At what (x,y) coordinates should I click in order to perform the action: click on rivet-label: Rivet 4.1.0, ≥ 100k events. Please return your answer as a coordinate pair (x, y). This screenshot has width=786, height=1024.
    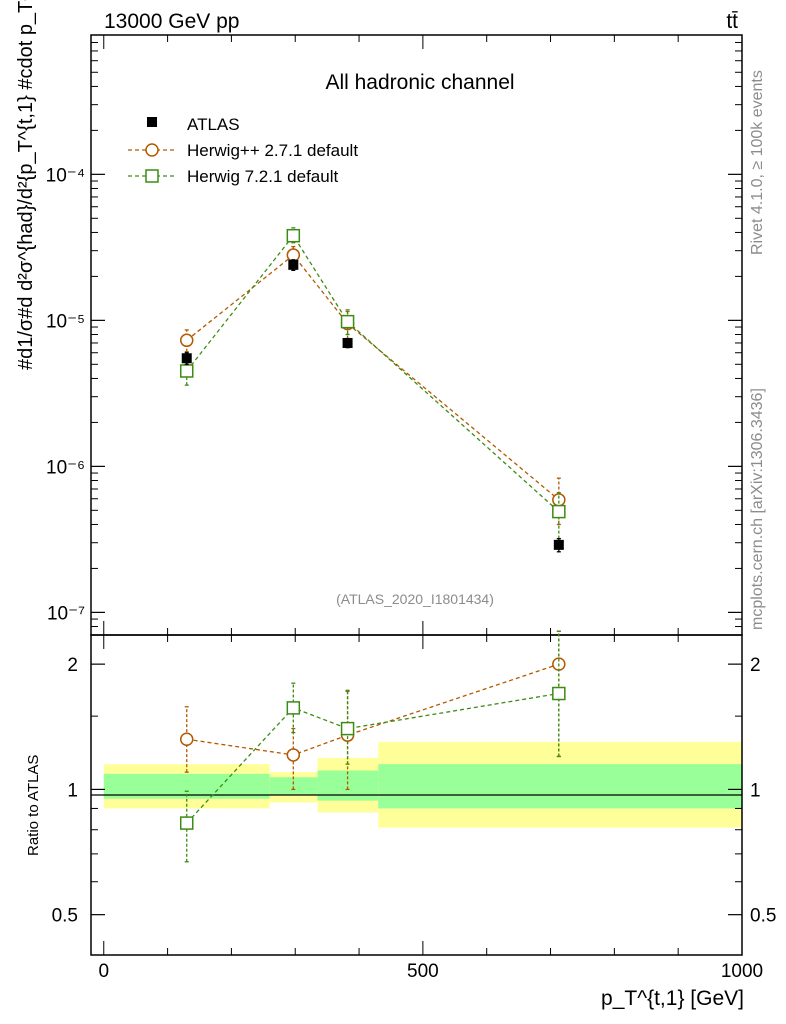
    Looking at the image, I should click on (757, 162).